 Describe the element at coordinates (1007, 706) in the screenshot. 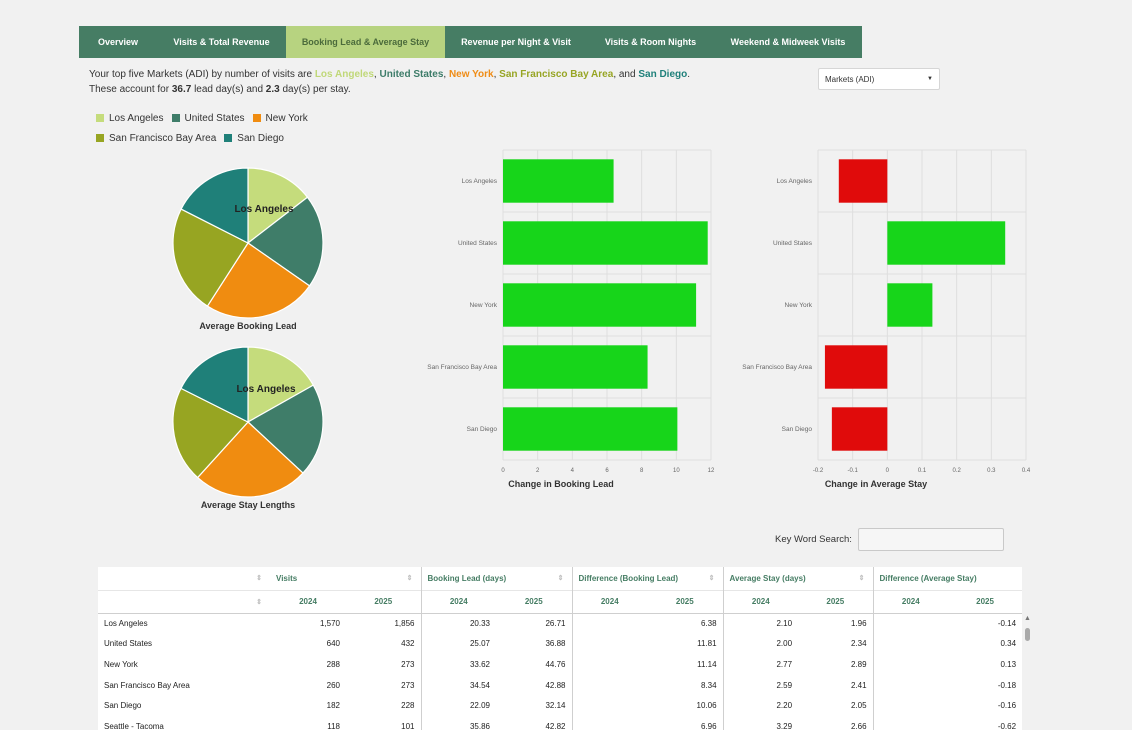

I see `average-stay-diff-cell: -0.16` at that location.